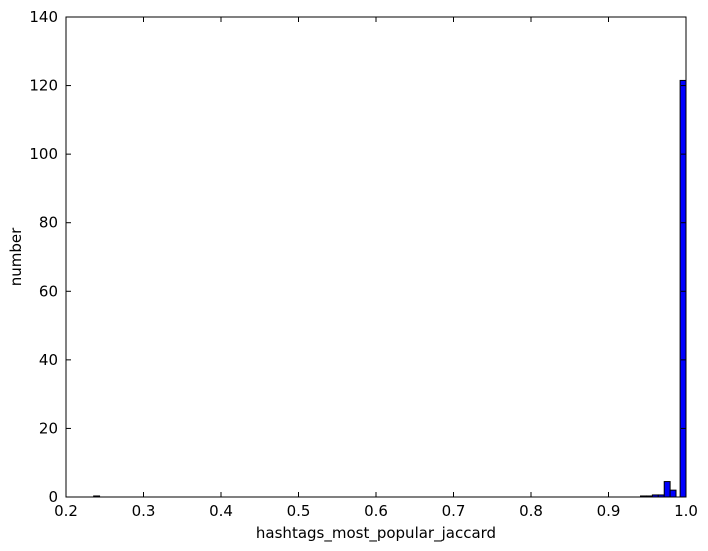  Describe the element at coordinates (454, 511) in the screenshot. I see `x-tick-label: 0.7` at that location.